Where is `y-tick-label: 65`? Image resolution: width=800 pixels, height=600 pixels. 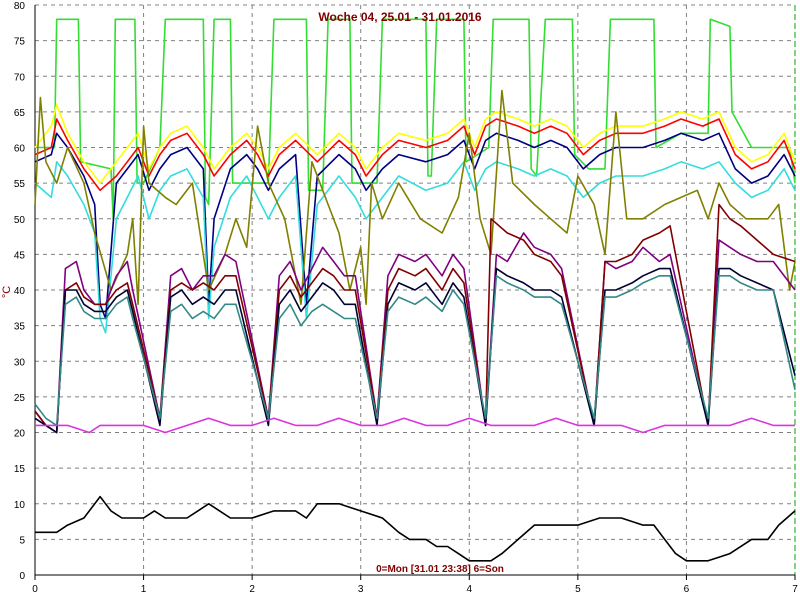
y-tick-label: 65 is located at coordinates (20, 113).